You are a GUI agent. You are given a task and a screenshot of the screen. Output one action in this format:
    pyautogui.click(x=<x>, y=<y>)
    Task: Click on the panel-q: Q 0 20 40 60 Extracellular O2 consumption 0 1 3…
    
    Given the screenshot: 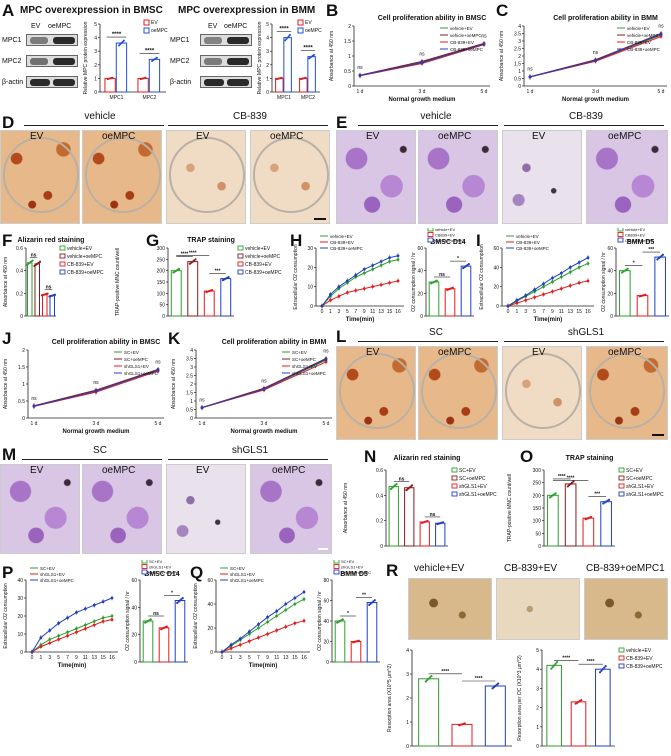 What is the action you would take?
    pyautogui.click(x=286, y=615)
    